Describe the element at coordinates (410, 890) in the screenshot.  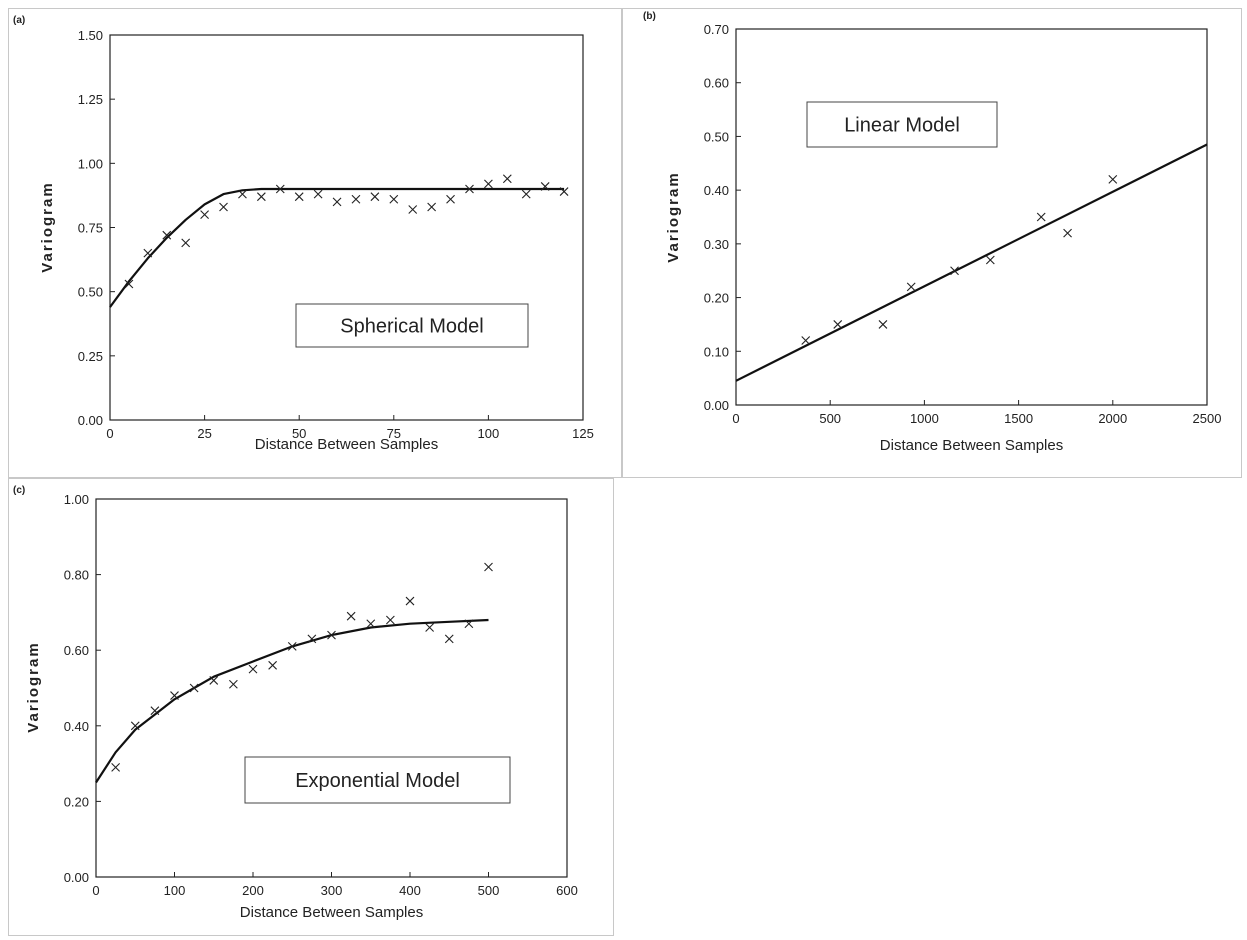
I see `x-tick-label: 400` at that location.